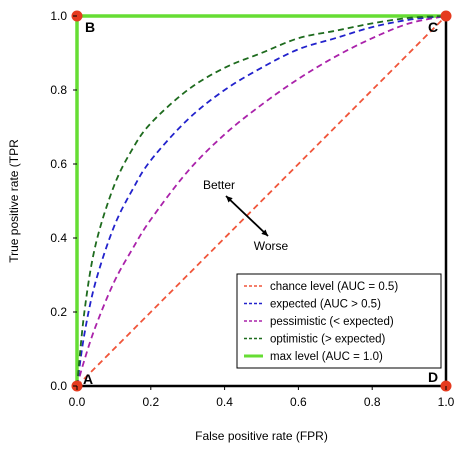 This screenshot has height=451, width=466. I want to click on x-axis-label: False positive rate (FPR), so click(261, 436).